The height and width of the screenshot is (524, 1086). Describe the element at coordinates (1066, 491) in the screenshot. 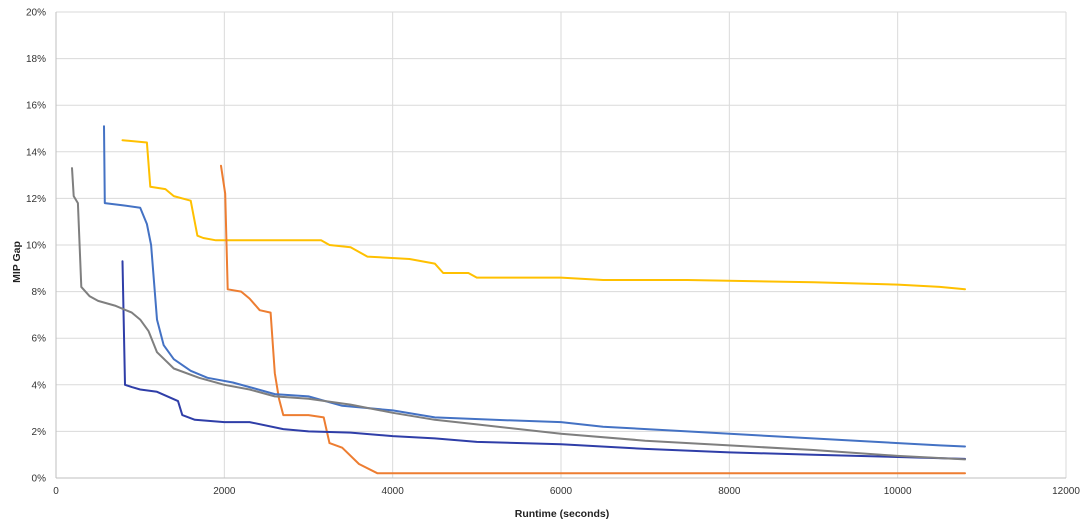

I see `x-tick-label: 12000` at that location.